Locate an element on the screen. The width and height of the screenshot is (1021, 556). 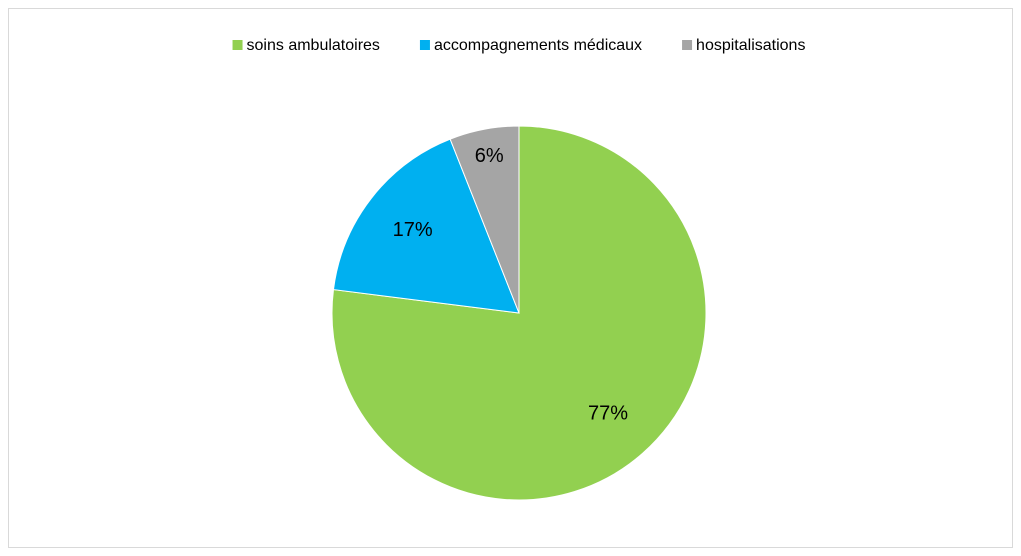
data-label: 77% is located at coordinates (608, 413).